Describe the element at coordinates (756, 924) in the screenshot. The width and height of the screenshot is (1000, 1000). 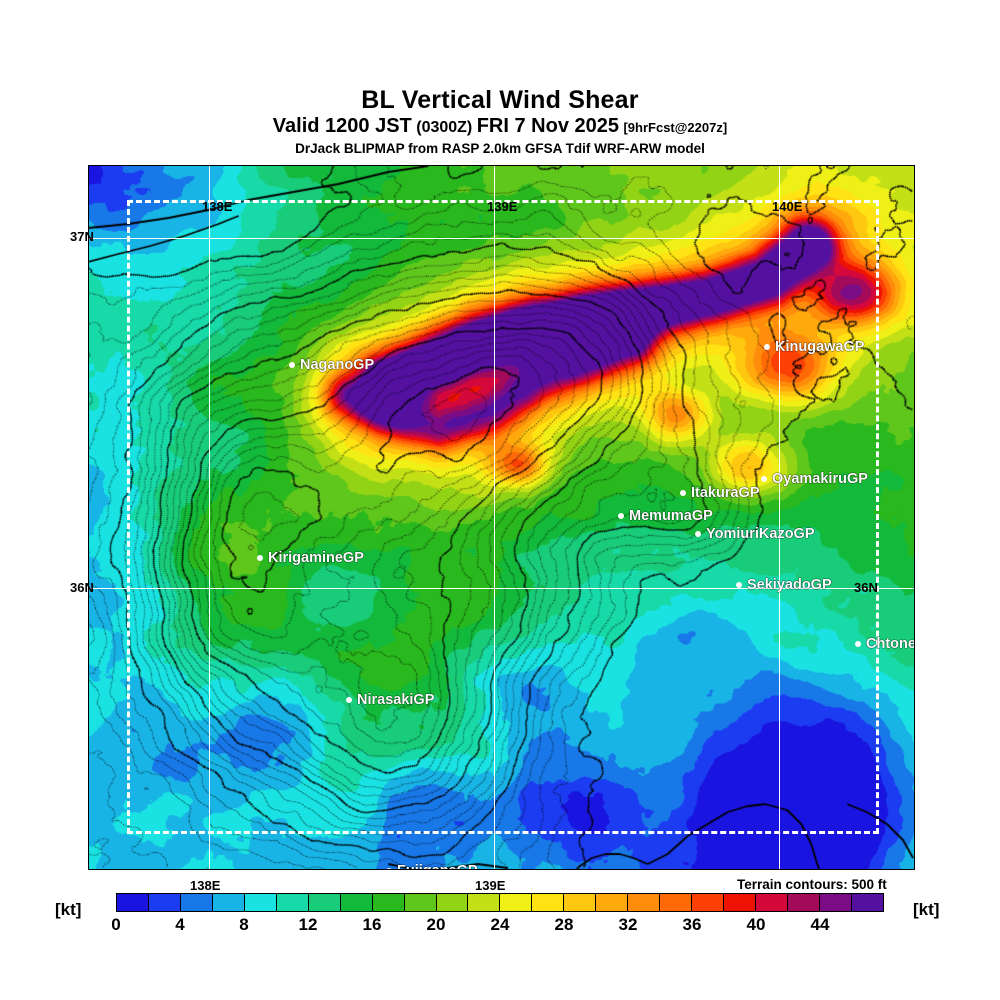
I see `colorbar-tick-40: 40` at that location.